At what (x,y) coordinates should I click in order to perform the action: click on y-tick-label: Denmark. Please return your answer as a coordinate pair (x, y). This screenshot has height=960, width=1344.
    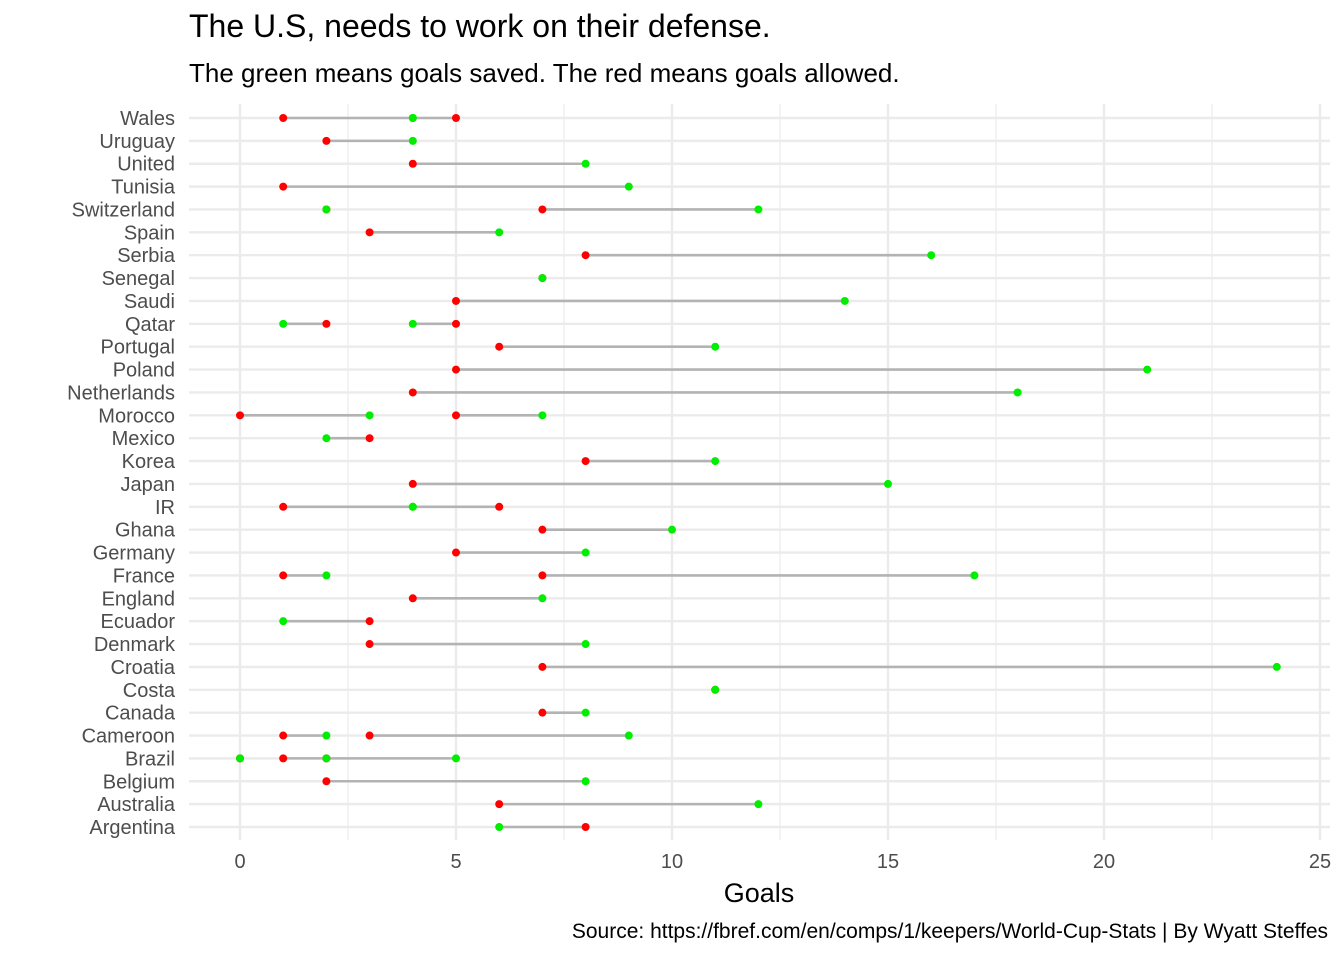
    Looking at the image, I should click on (135, 645).